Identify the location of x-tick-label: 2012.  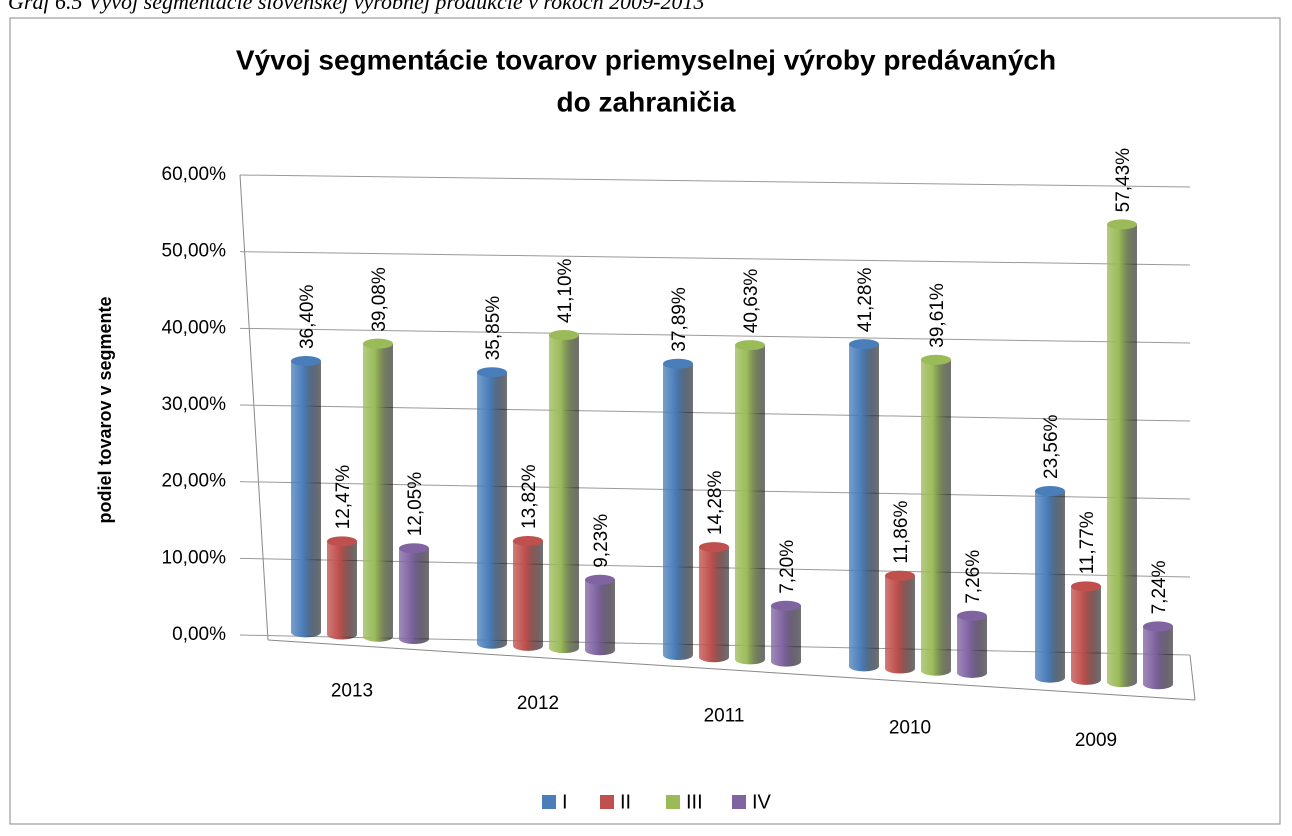
(538, 703).